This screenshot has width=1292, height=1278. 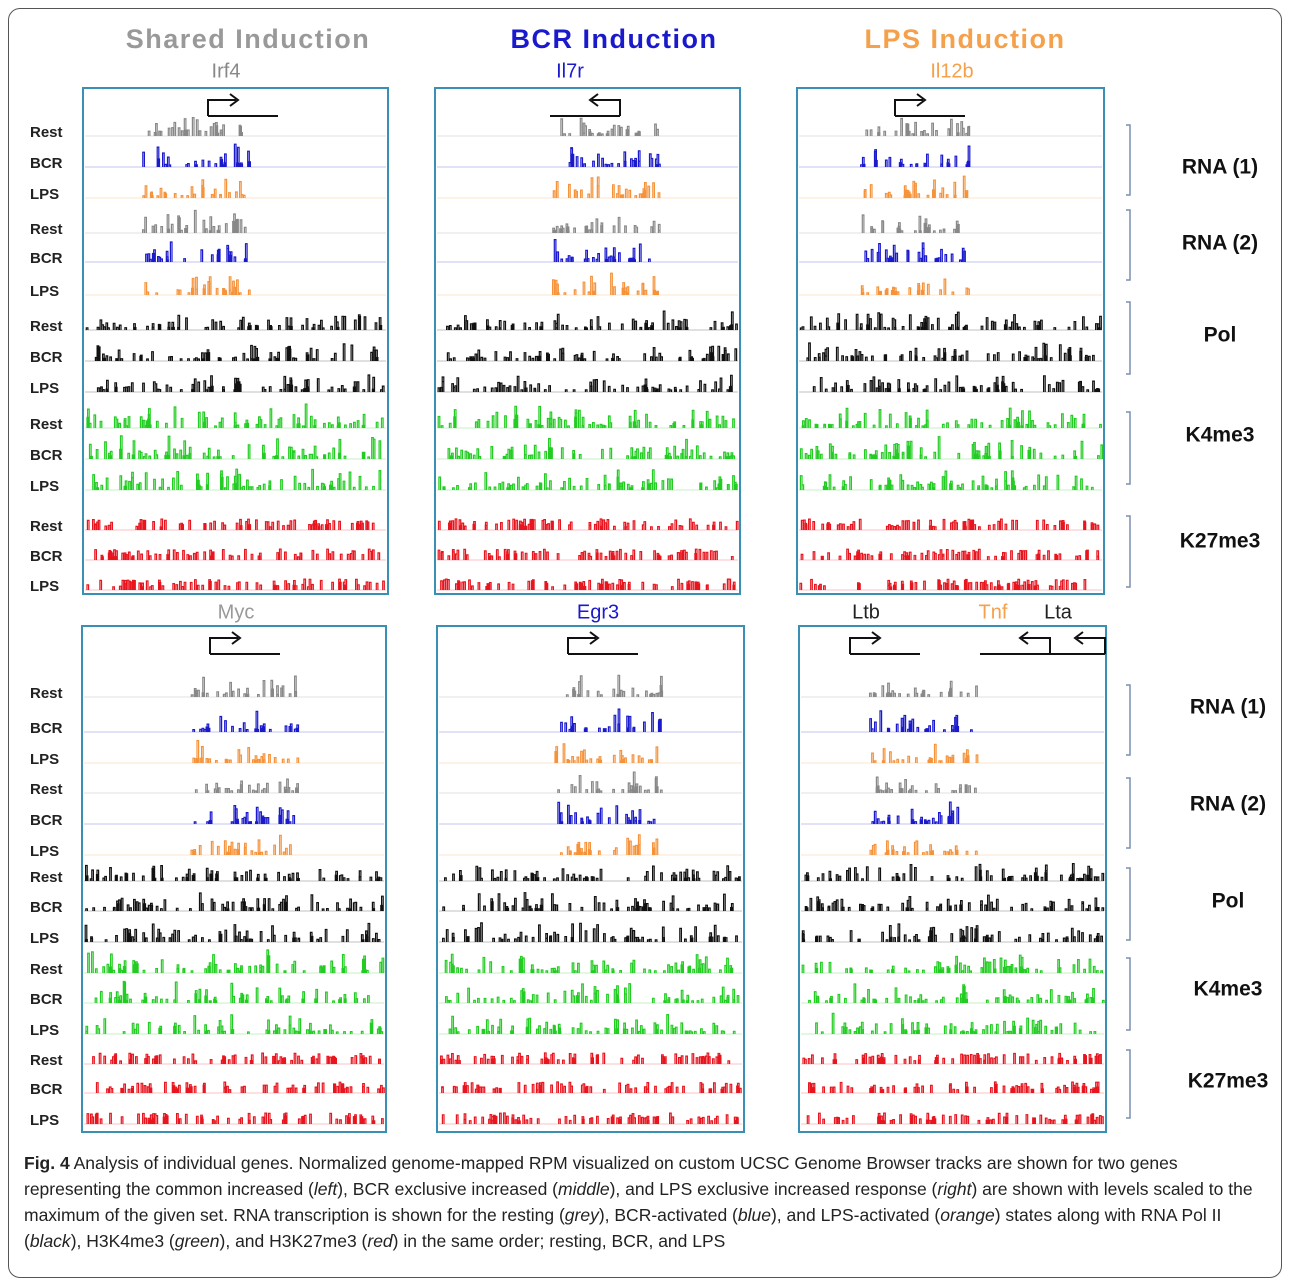 I want to click on group-label: RNA (2), so click(x=1220, y=243).